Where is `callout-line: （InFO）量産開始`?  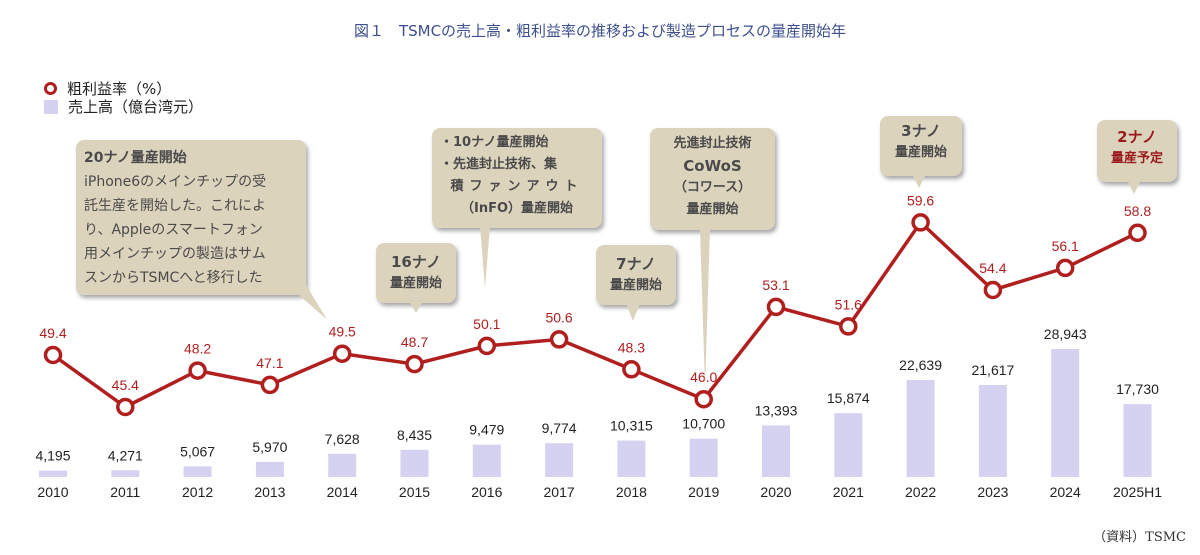
callout-line: （InFO）量産開始 is located at coordinates (517, 208).